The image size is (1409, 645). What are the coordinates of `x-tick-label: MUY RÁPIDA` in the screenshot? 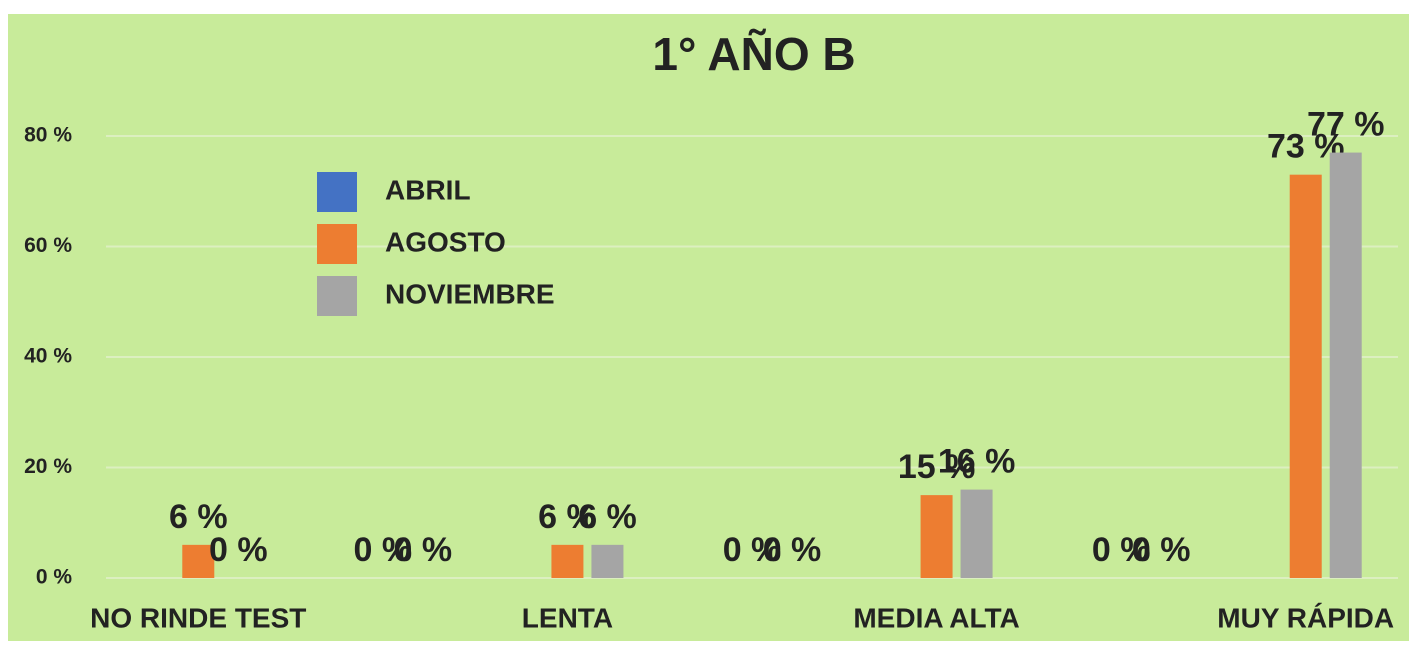 It's located at (1305, 617).